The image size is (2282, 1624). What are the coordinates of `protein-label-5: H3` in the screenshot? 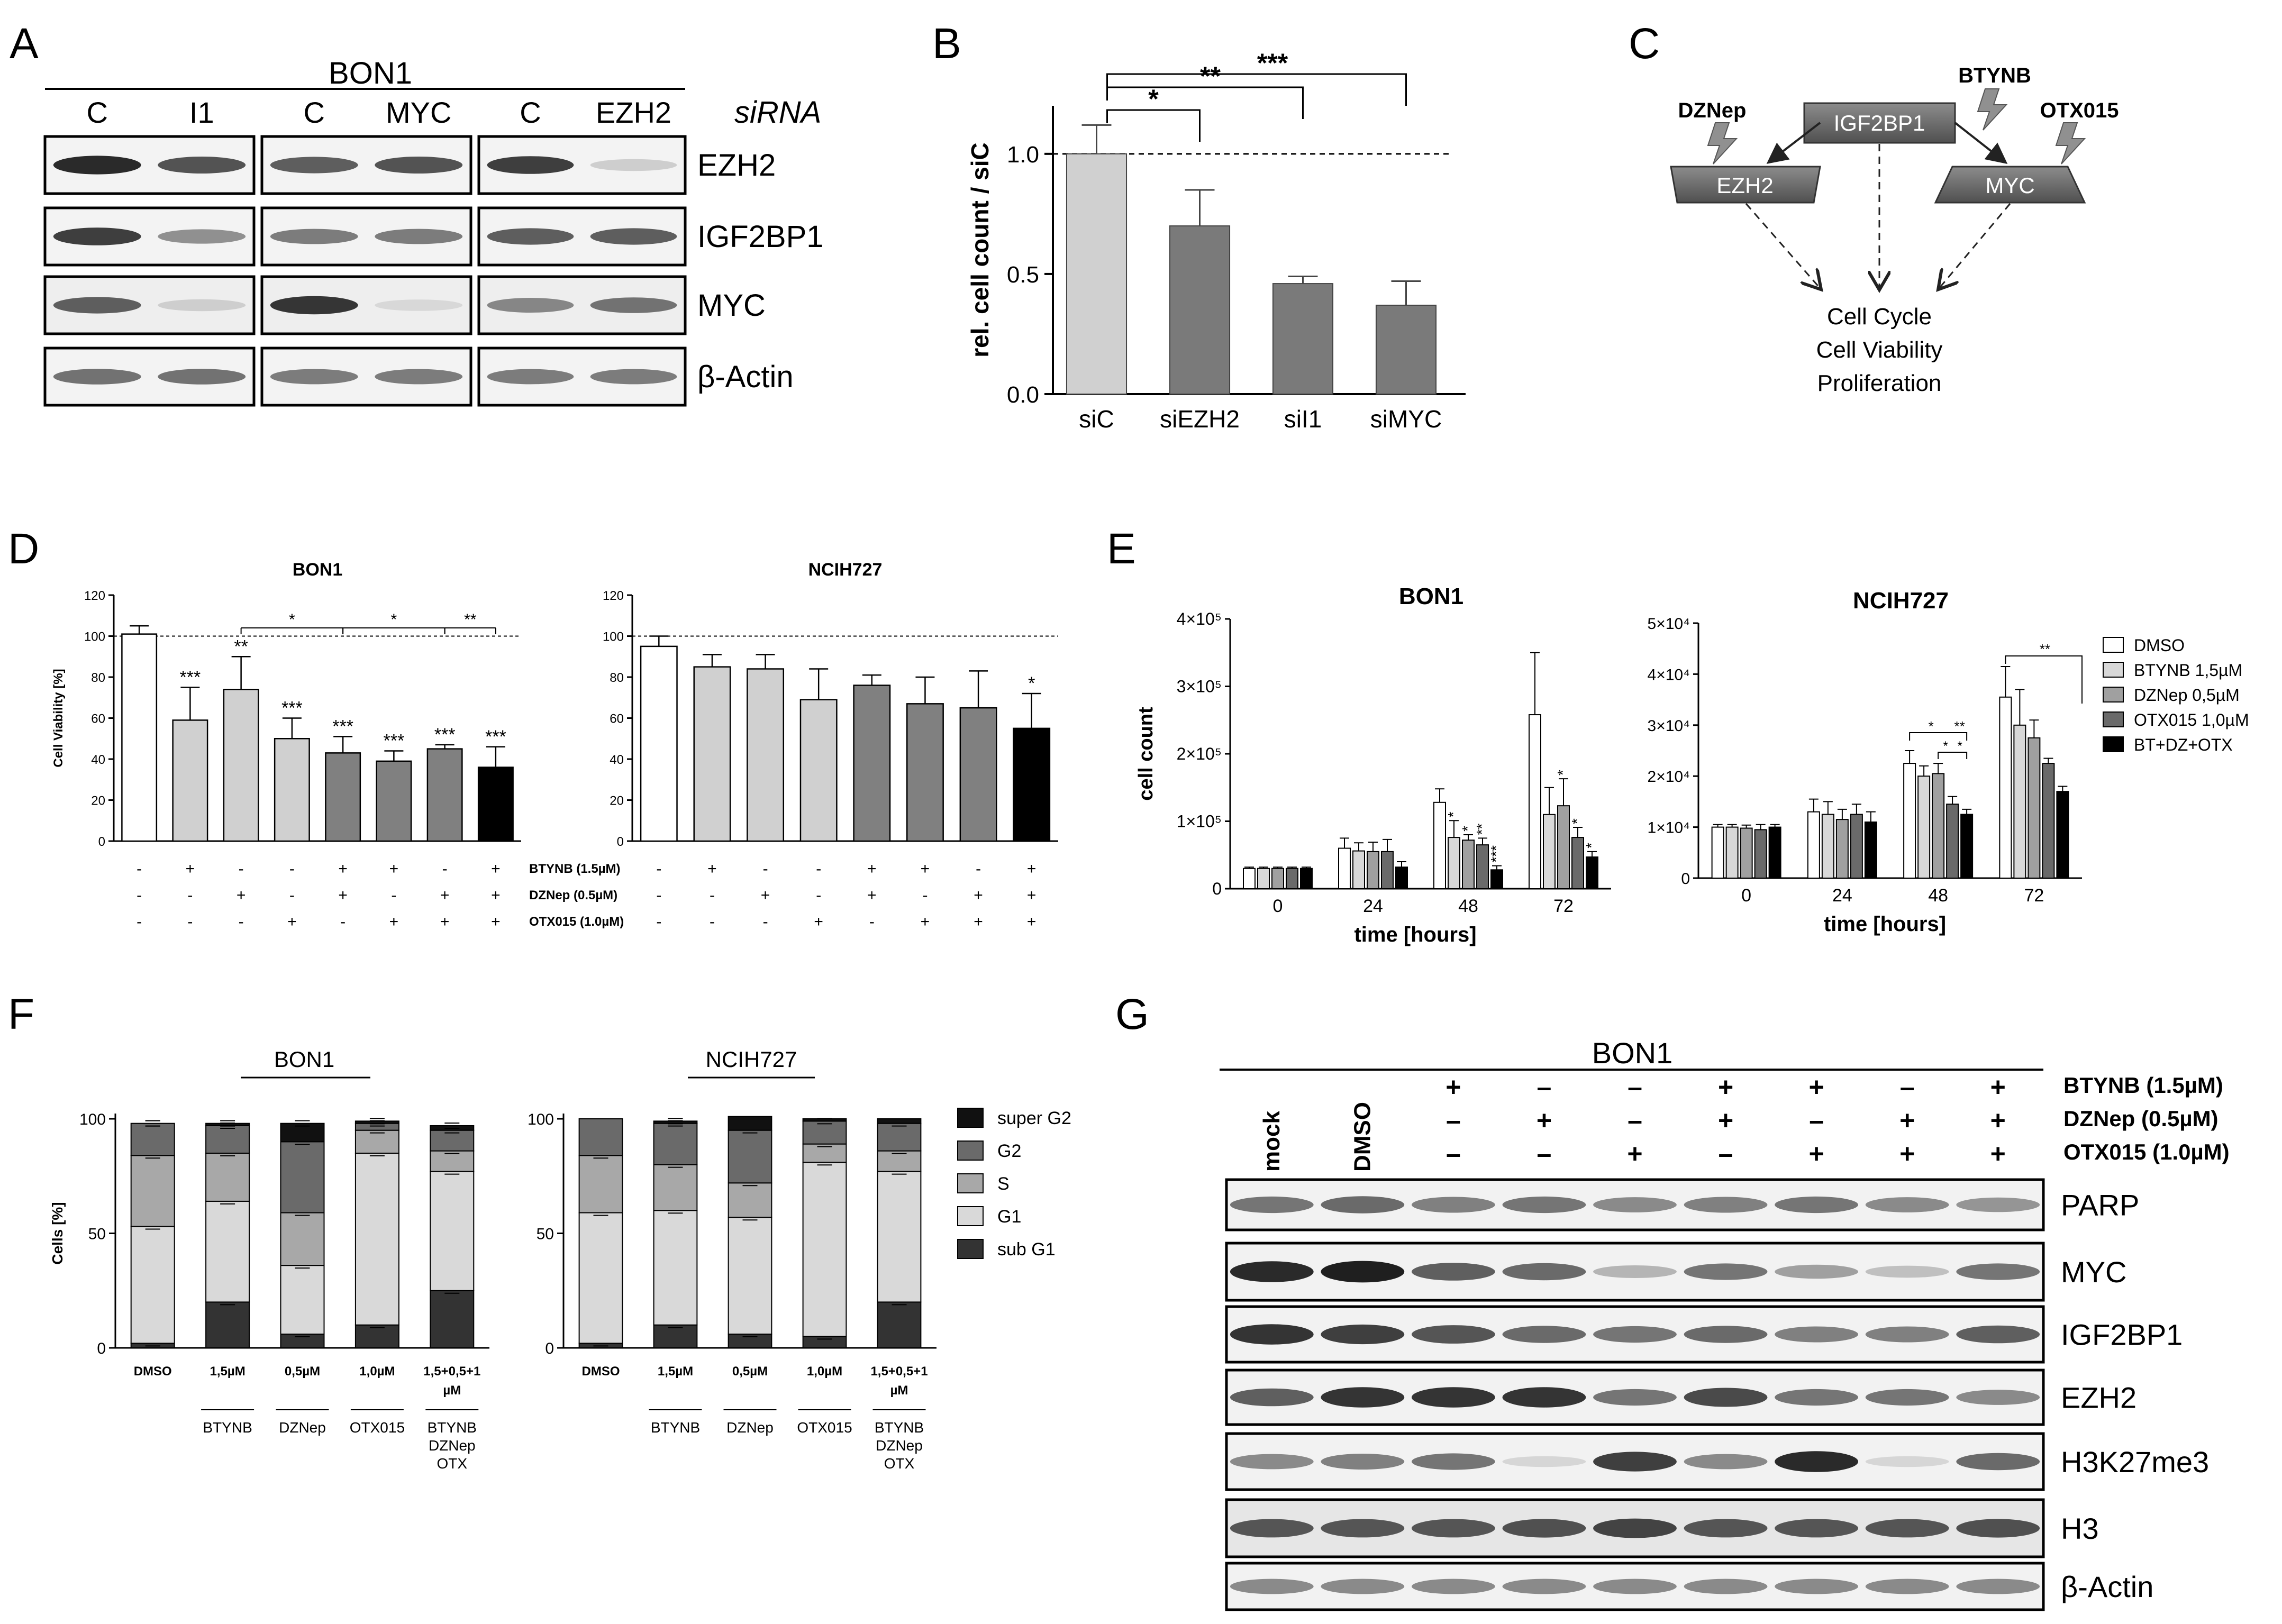 It's located at (2080, 1528).